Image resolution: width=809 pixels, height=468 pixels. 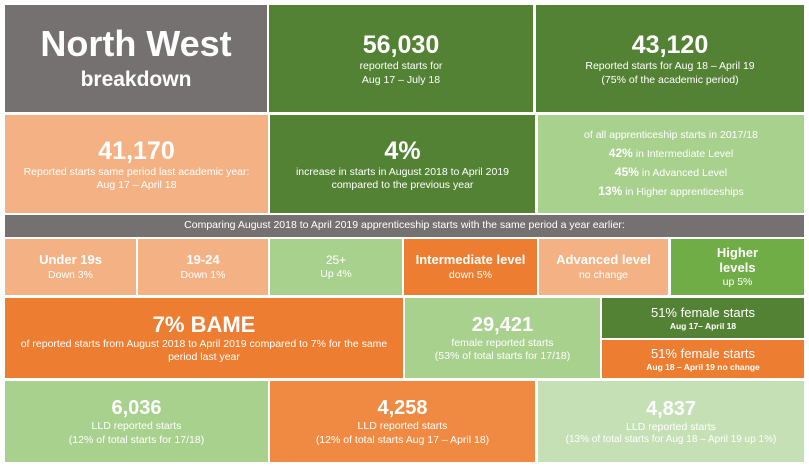 I want to click on tile-text: compared to the previous year, so click(x=402, y=185).